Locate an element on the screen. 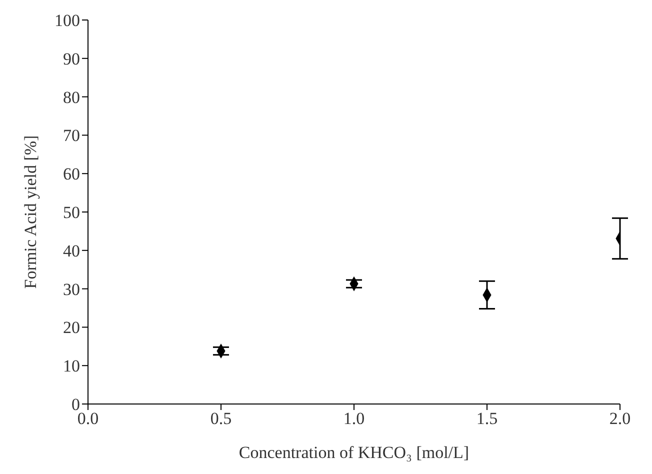 This screenshot has width=652, height=474. y-tick-label: 60 is located at coordinates (71, 174).